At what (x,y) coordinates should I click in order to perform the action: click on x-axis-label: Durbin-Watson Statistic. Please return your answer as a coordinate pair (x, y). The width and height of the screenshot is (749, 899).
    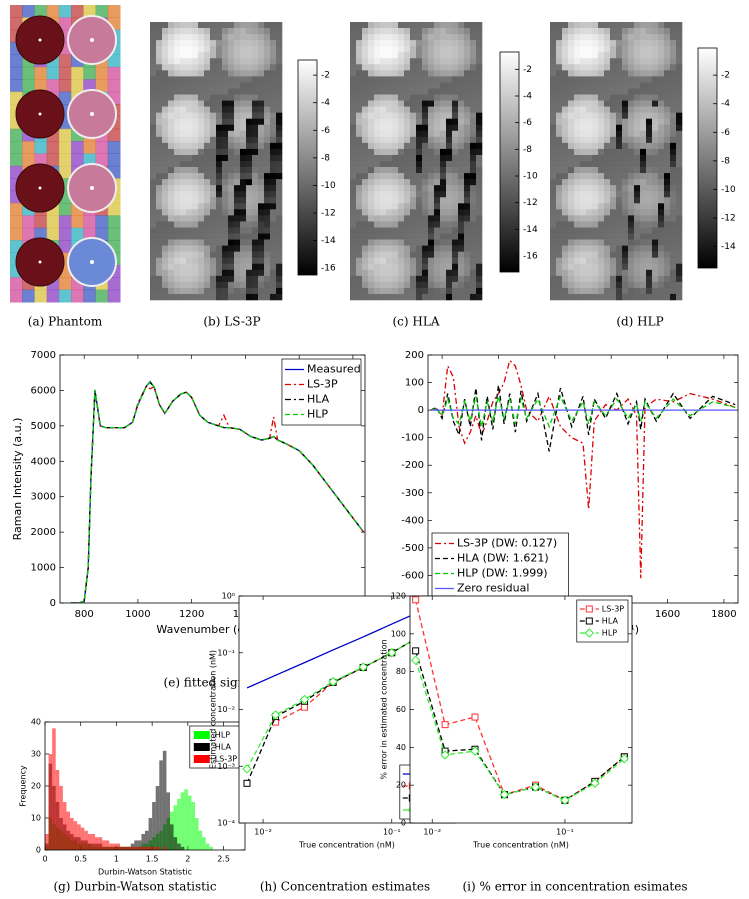
    Looking at the image, I should click on (145, 872).